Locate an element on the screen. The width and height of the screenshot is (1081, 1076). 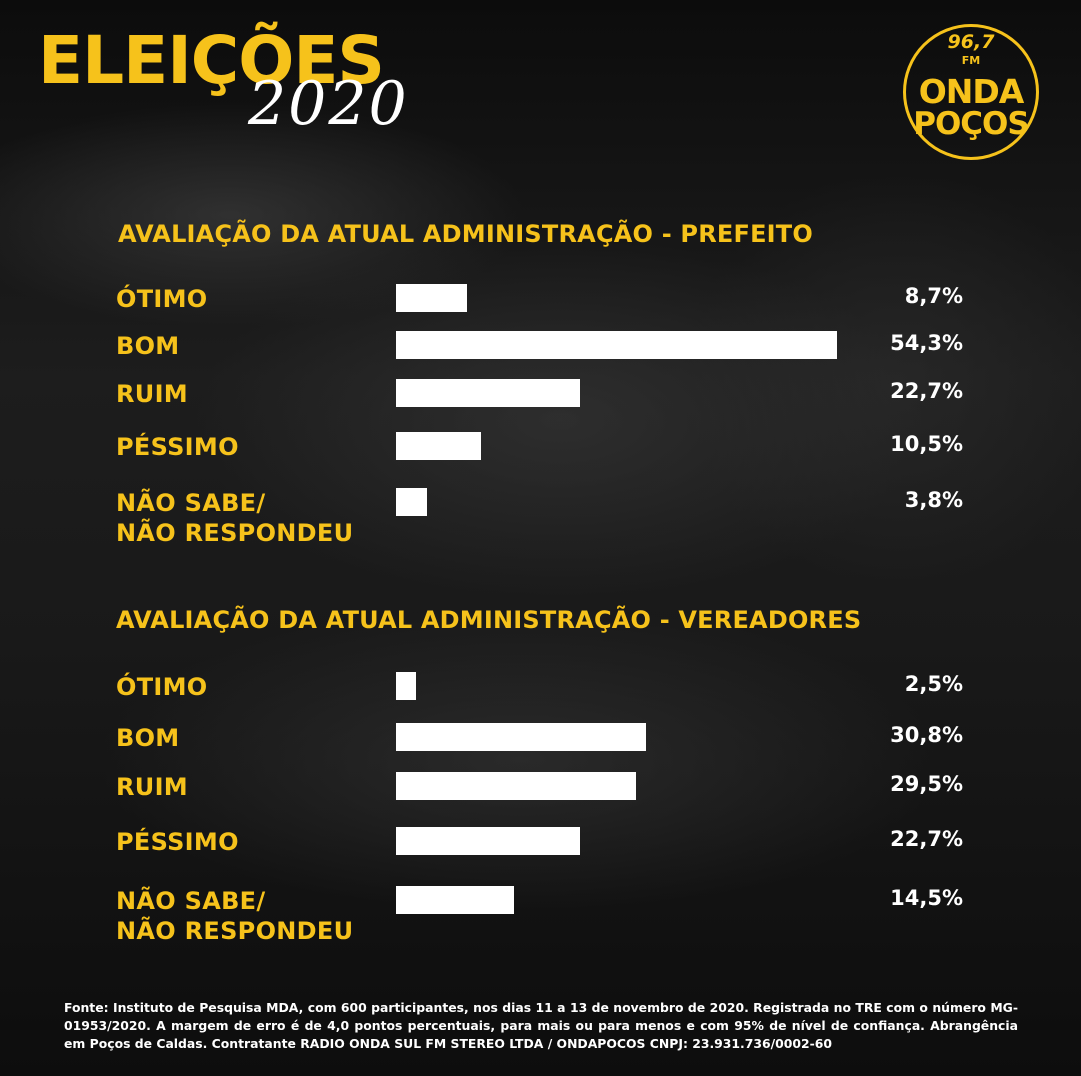
chart-2-value-label: 30,8% is located at coordinates (926, 735).